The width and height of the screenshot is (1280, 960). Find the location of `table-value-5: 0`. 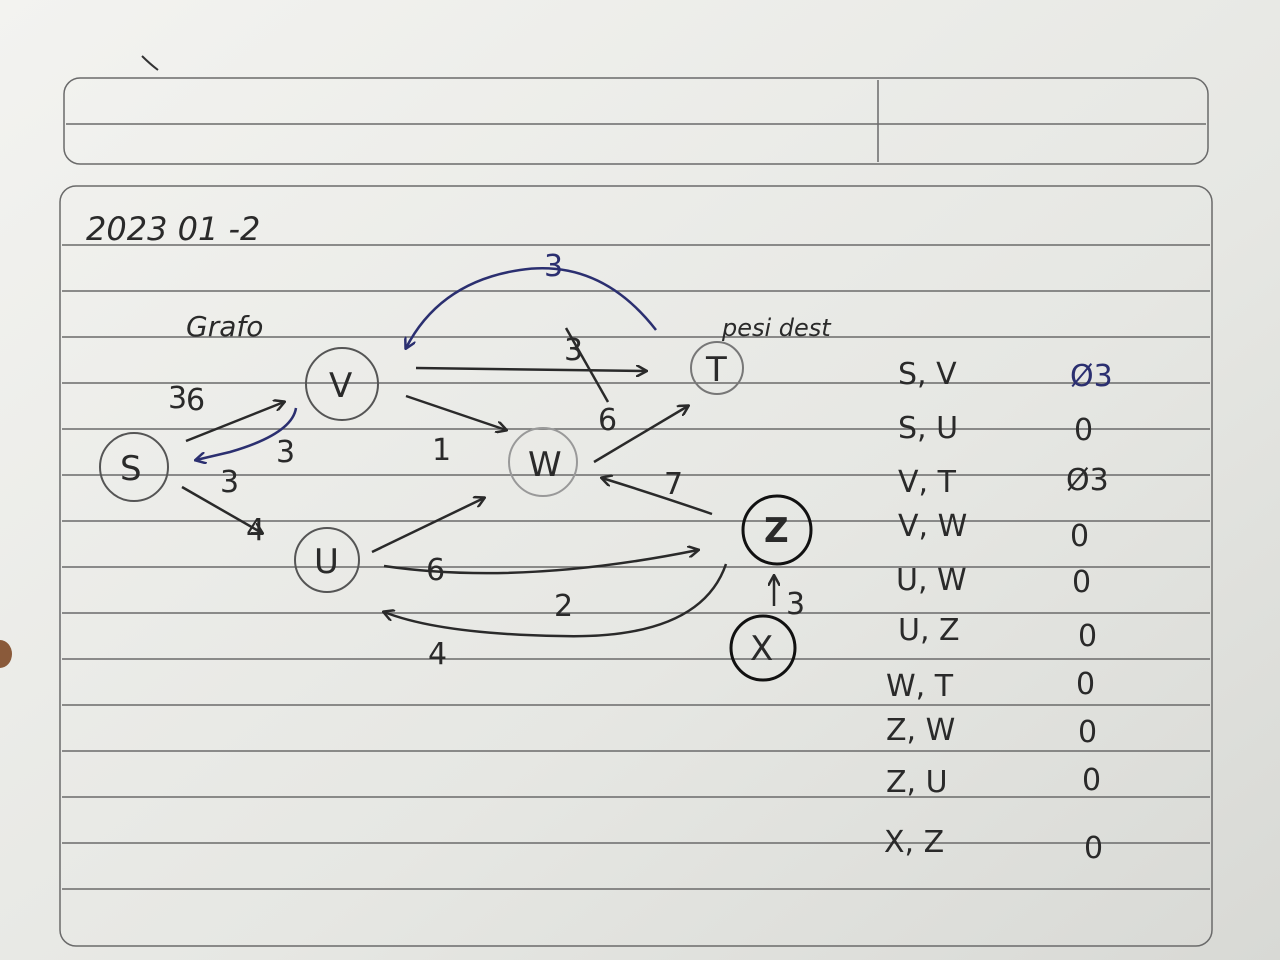

table-value-5: 0 is located at coordinates (1081, 582).